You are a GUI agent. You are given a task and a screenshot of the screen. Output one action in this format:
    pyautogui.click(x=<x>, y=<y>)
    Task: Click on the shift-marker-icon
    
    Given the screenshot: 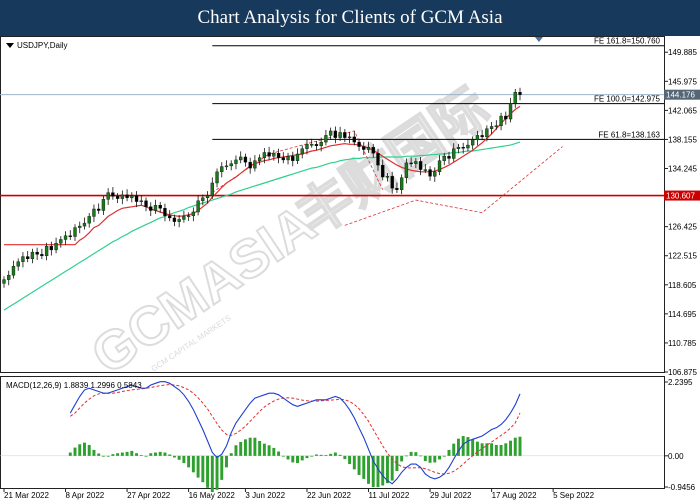 What is the action you would take?
    pyautogui.click(x=538, y=39)
    